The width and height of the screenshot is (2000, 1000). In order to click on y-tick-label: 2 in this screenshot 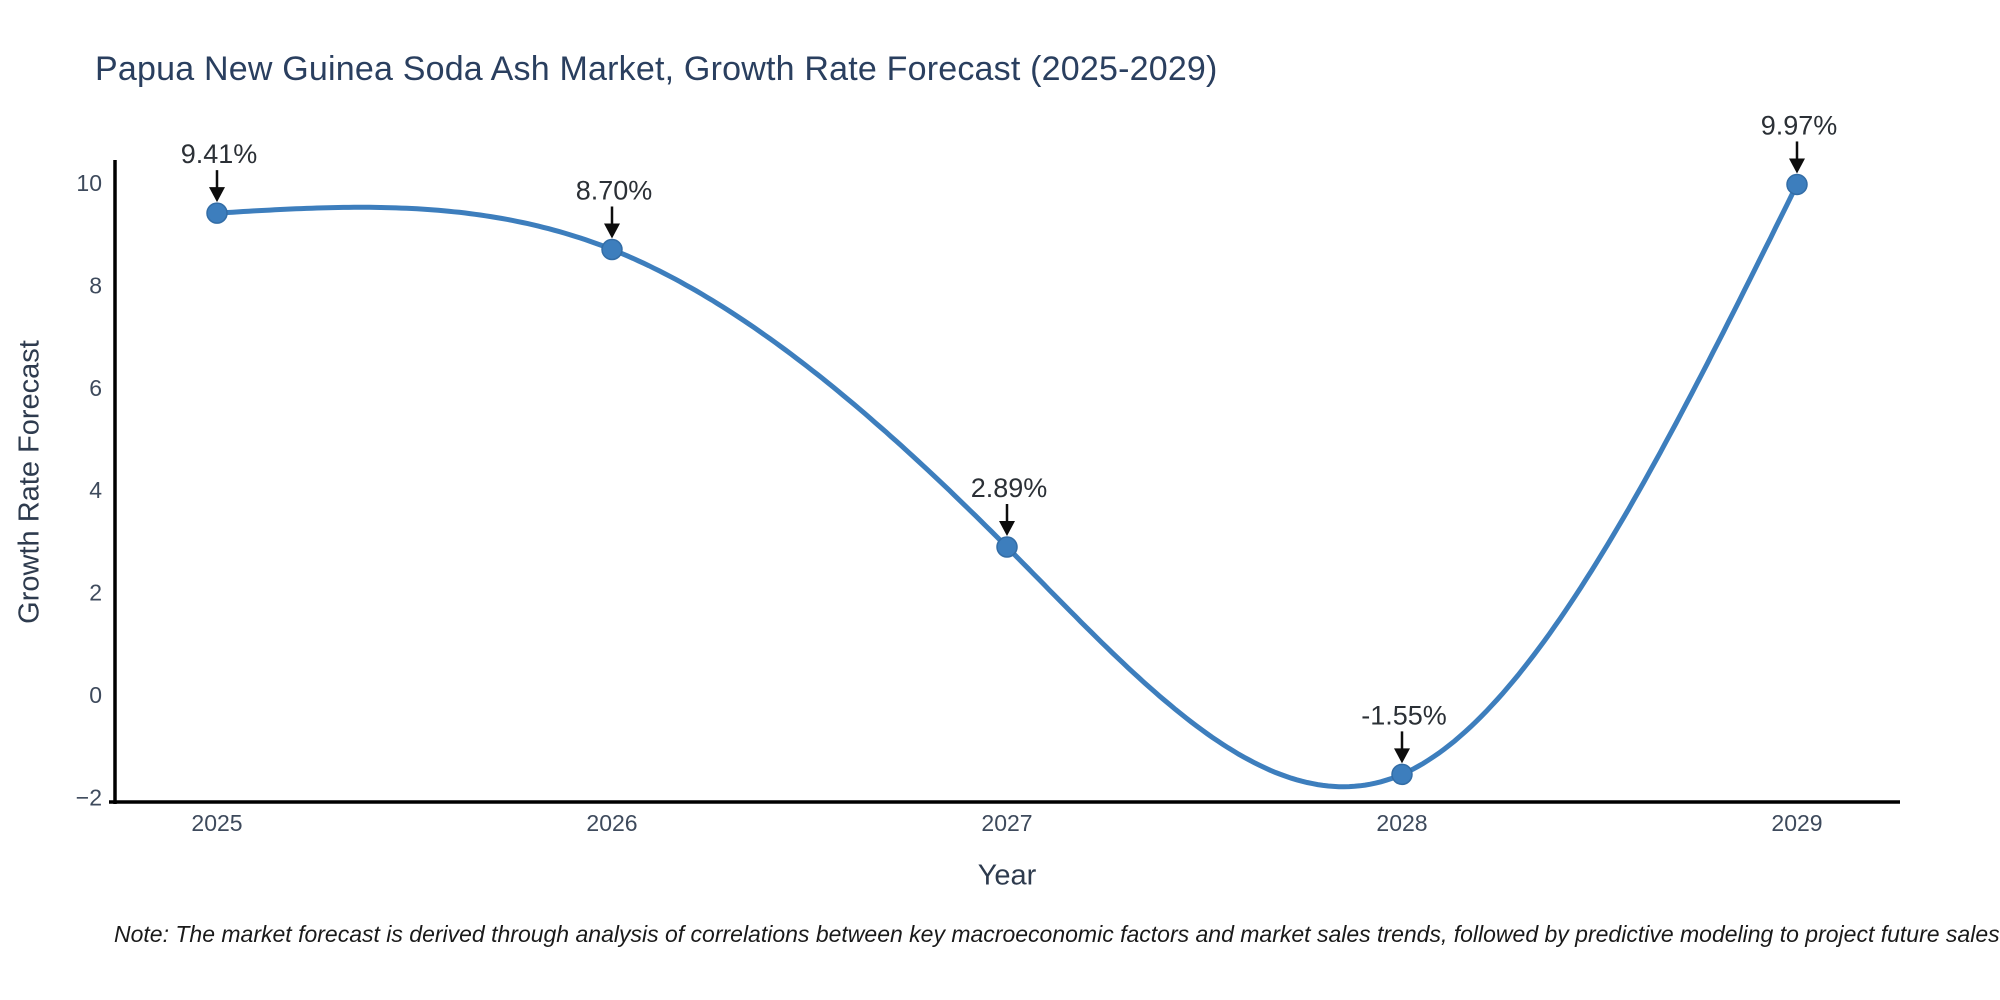, I will do `click(95, 593)`.